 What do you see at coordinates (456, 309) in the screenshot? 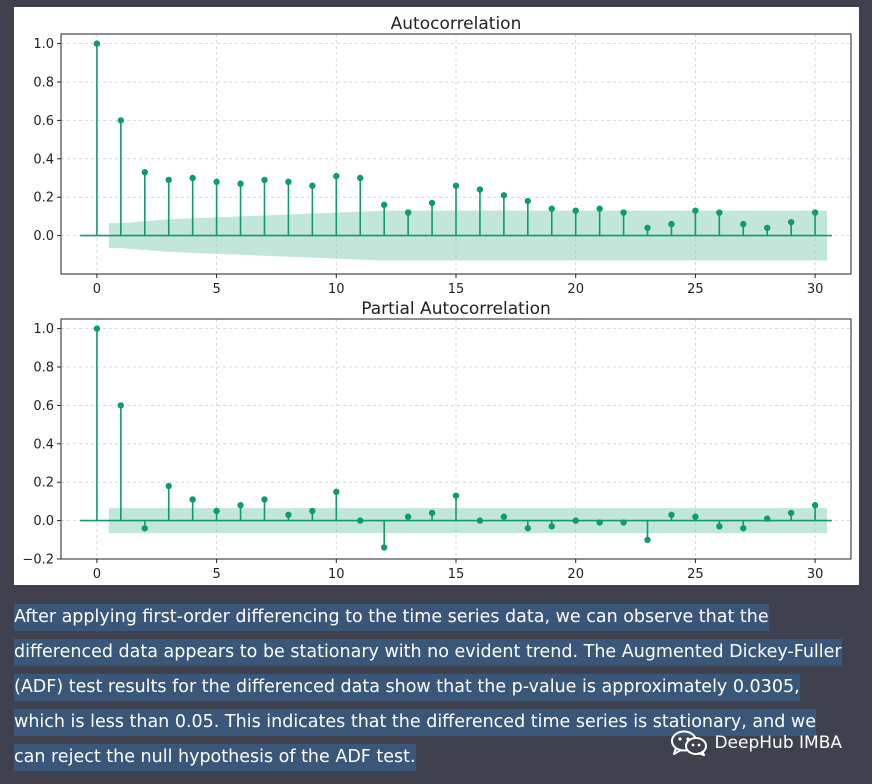
I see `chart-title: Partial Autocorrelation` at bounding box center [456, 309].